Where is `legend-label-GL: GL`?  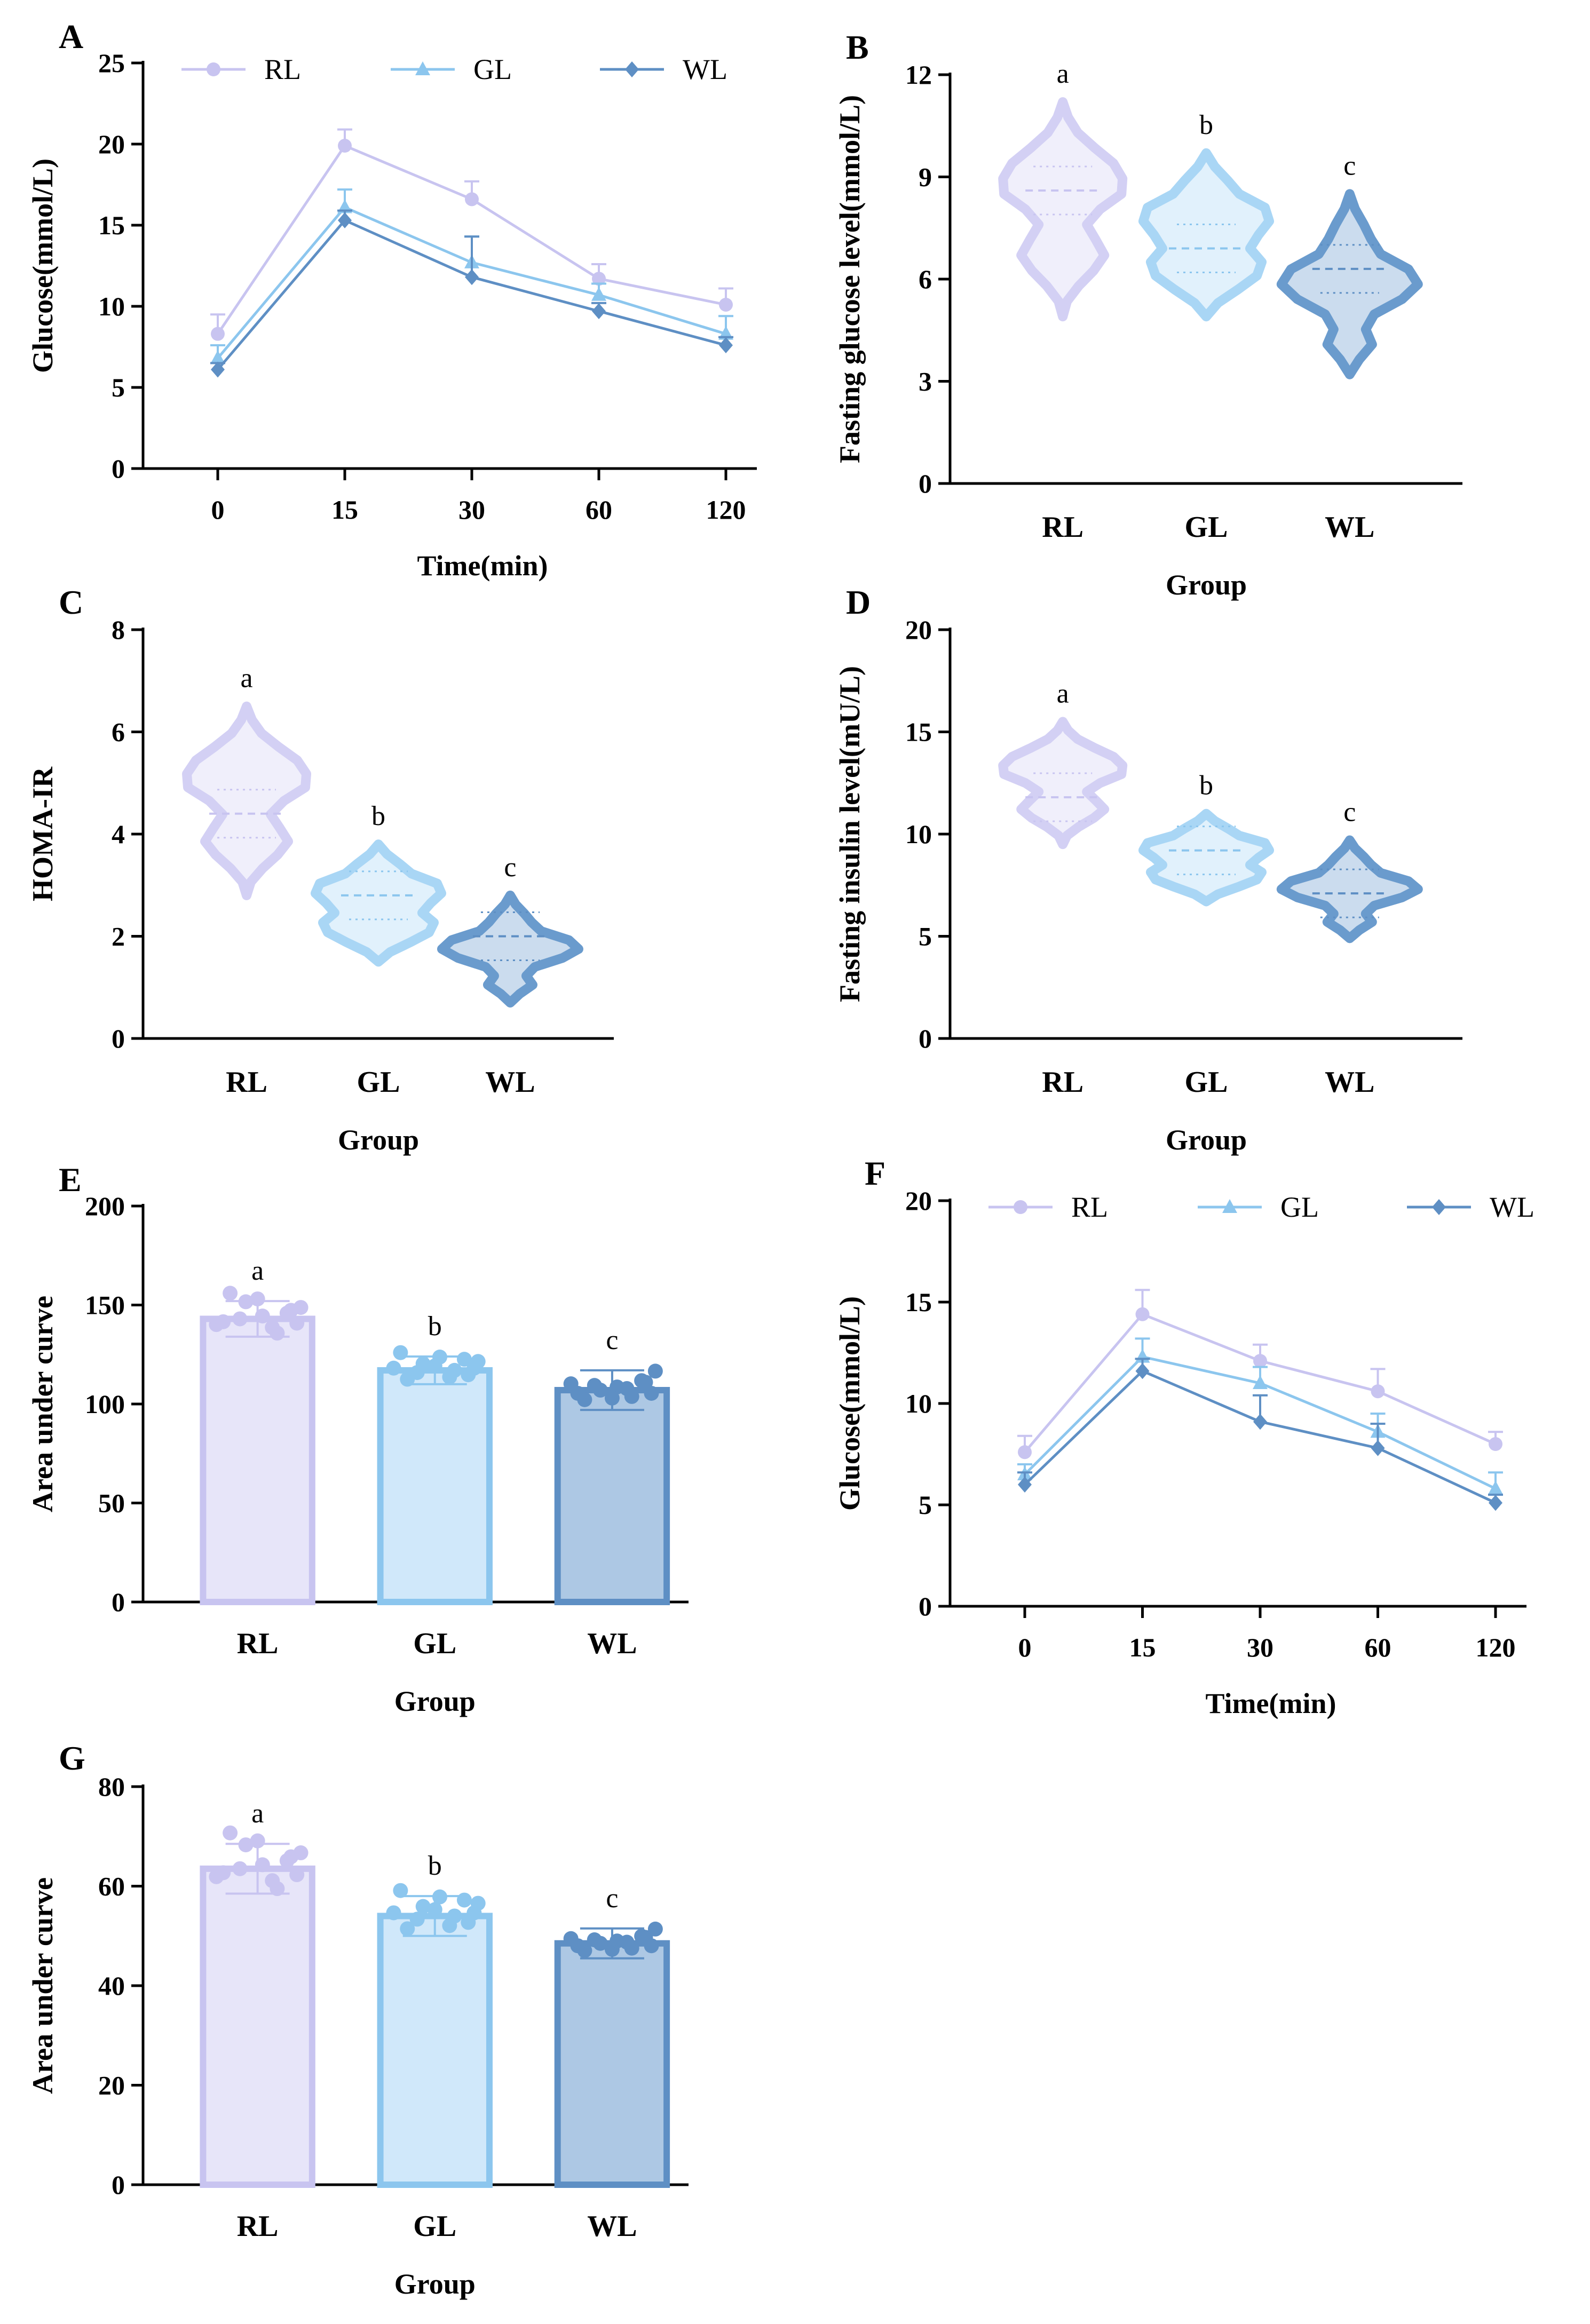 legend-label-GL: GL is located at coordinates (1299, 1207).